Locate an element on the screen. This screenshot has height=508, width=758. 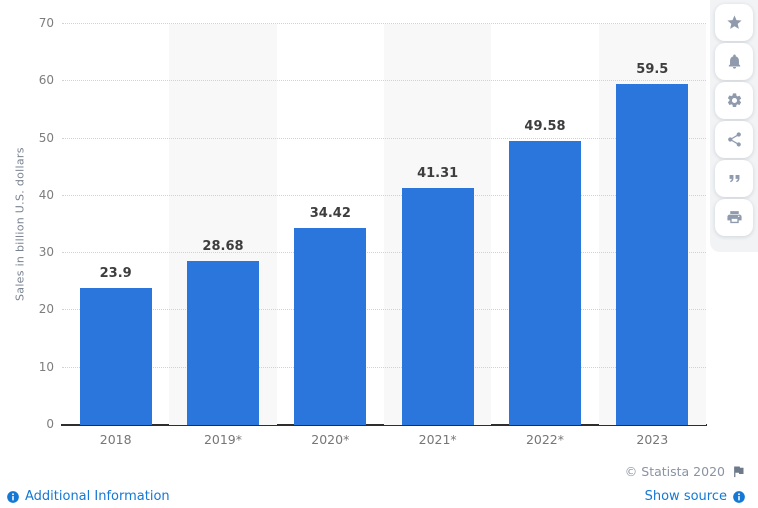
bar-value-label: 41.31 is located at coordinates (438, 174).